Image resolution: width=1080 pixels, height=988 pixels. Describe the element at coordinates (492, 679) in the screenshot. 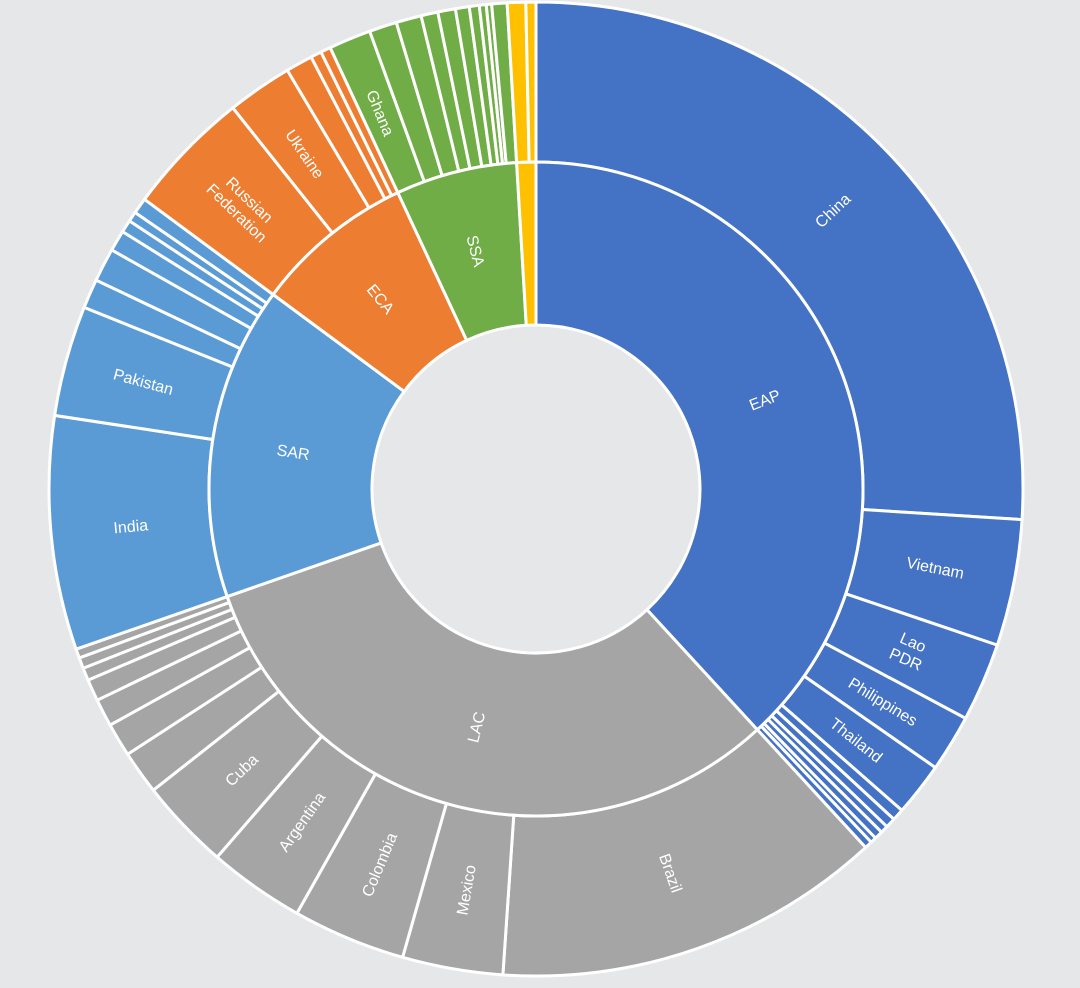

I see `region-segment-lac` at that location.